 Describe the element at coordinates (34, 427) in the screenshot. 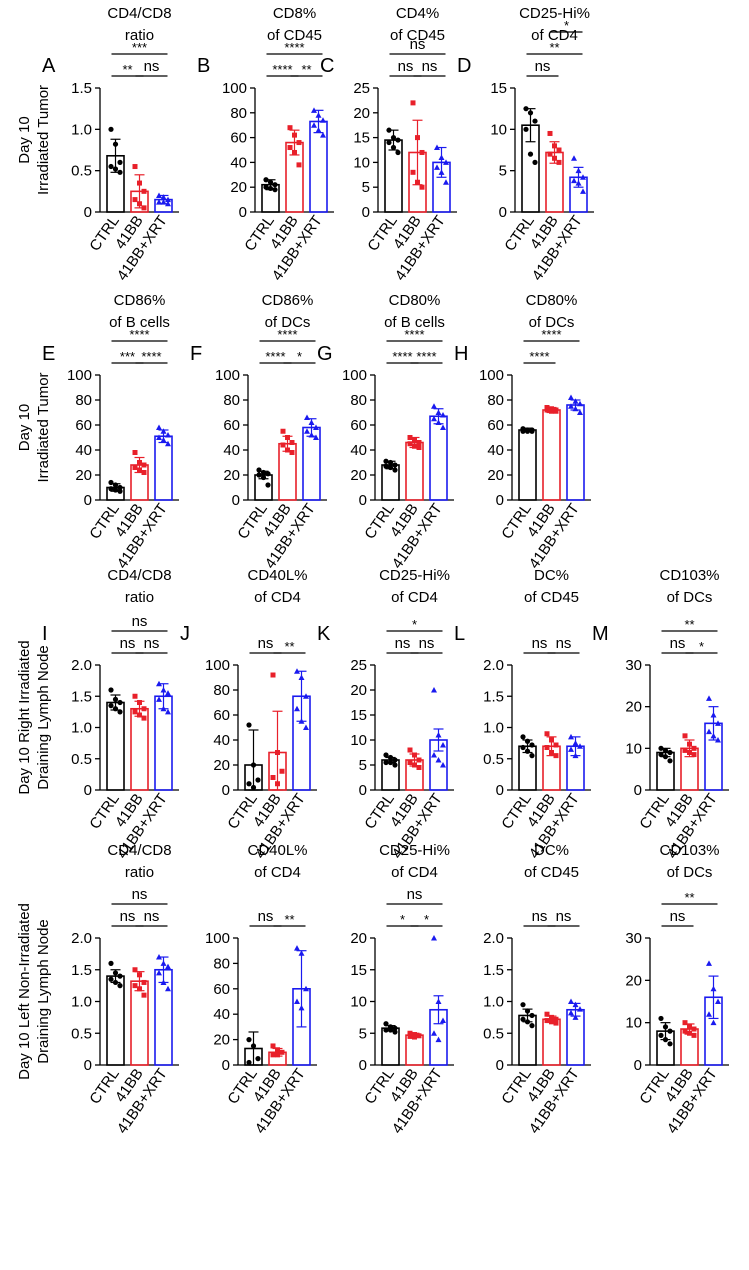

I see `row-label: Day 10 Irradiated Tumor` at that location.